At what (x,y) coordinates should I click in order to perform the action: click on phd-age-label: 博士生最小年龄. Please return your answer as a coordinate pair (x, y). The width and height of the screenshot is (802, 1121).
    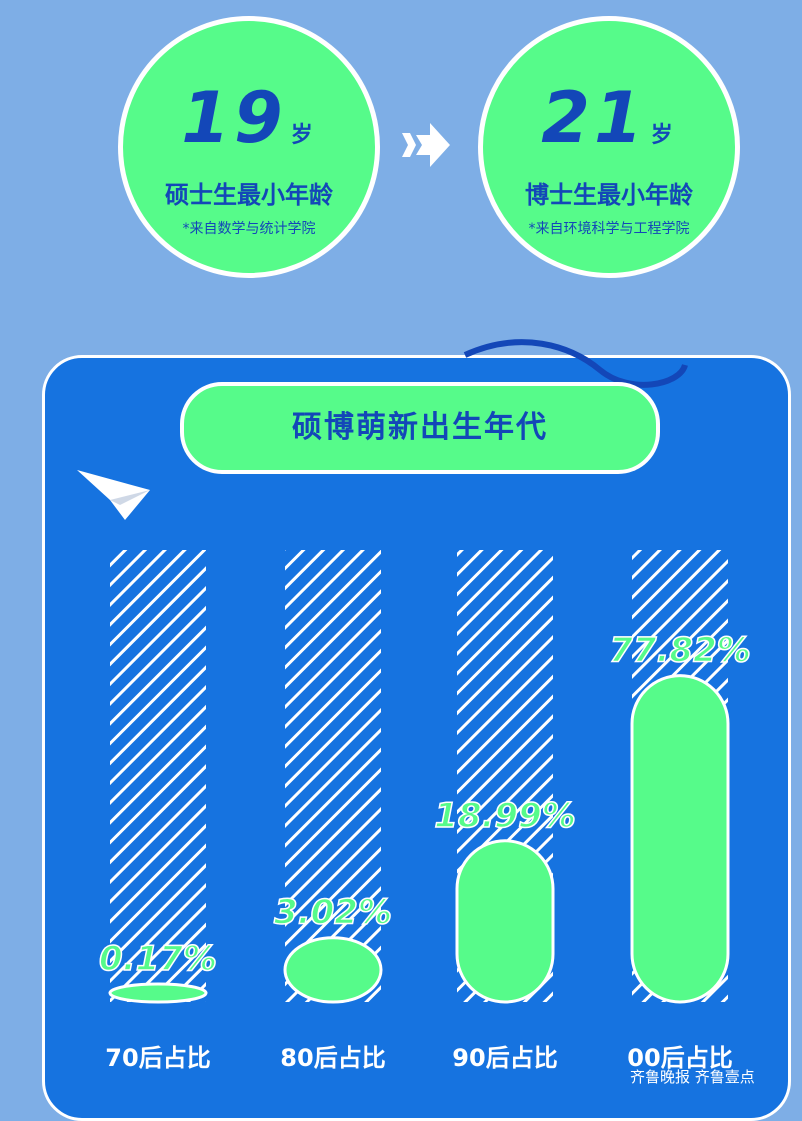
    Looking at the image, I should click on (609, 195).